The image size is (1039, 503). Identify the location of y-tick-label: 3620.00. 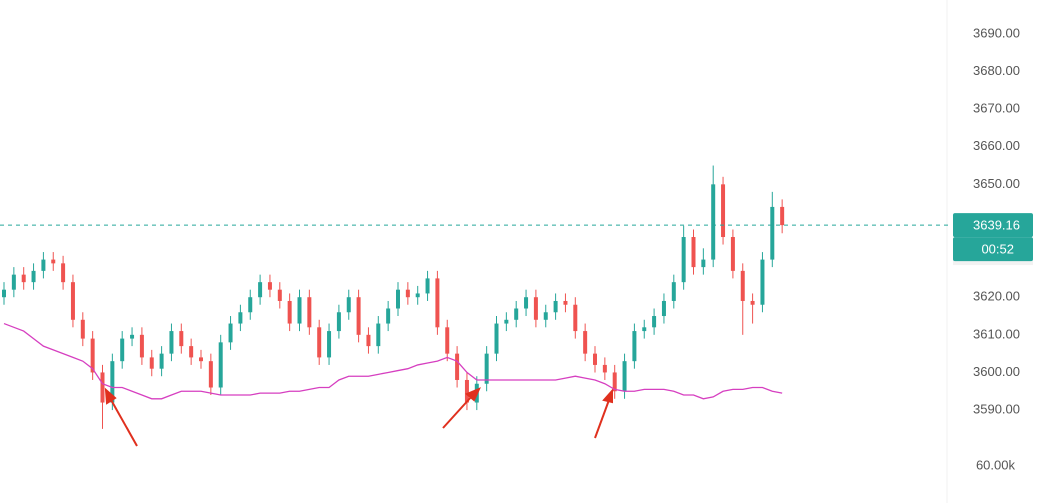
(996, 296).